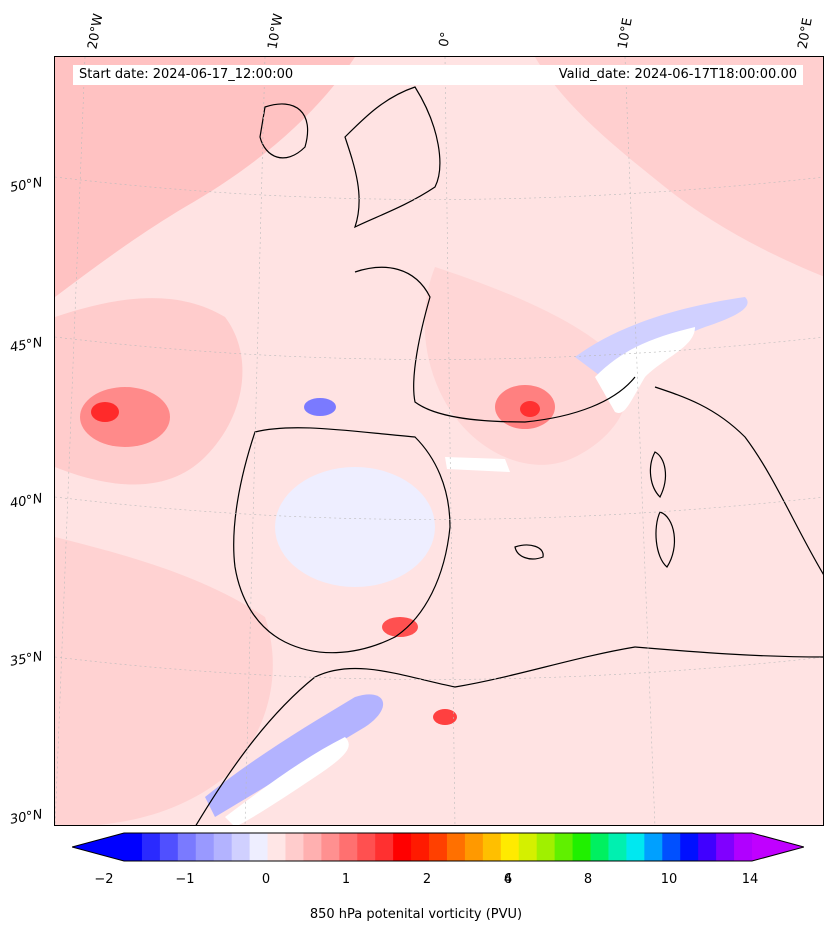 The image size is (832, 936). What do you see at coordinates (427, 879) in the screenshot?
I see `cbar-tick-4: 2` at bounding box center [427, 879].